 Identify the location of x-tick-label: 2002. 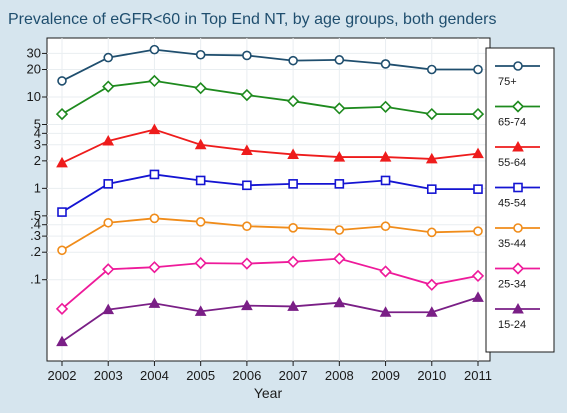
(62, 375).